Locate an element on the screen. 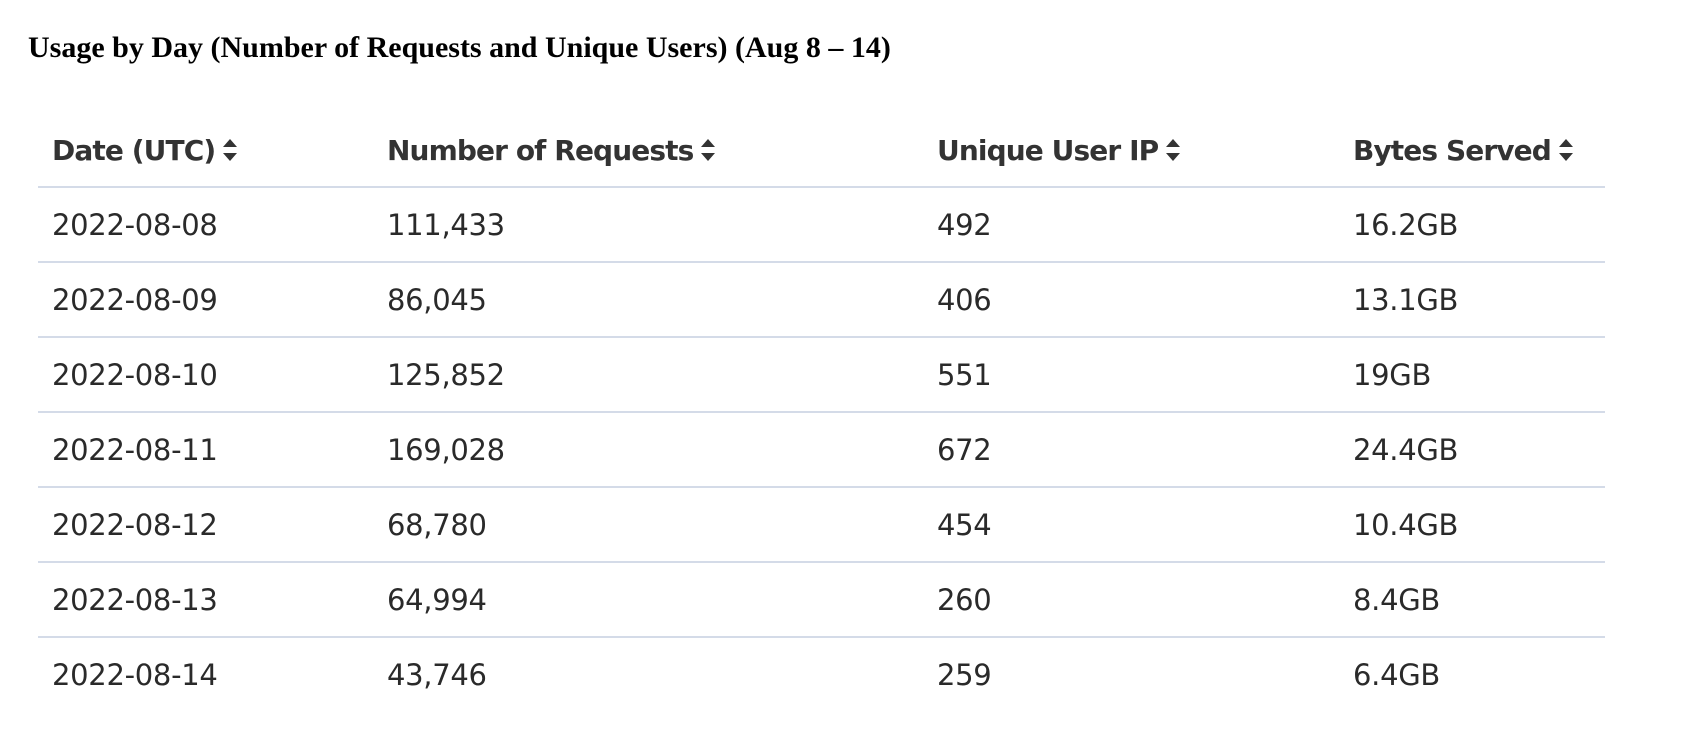 The image size is (1681, 733). cell-date: 2022-08-11 is located at coordinates (205, 450).